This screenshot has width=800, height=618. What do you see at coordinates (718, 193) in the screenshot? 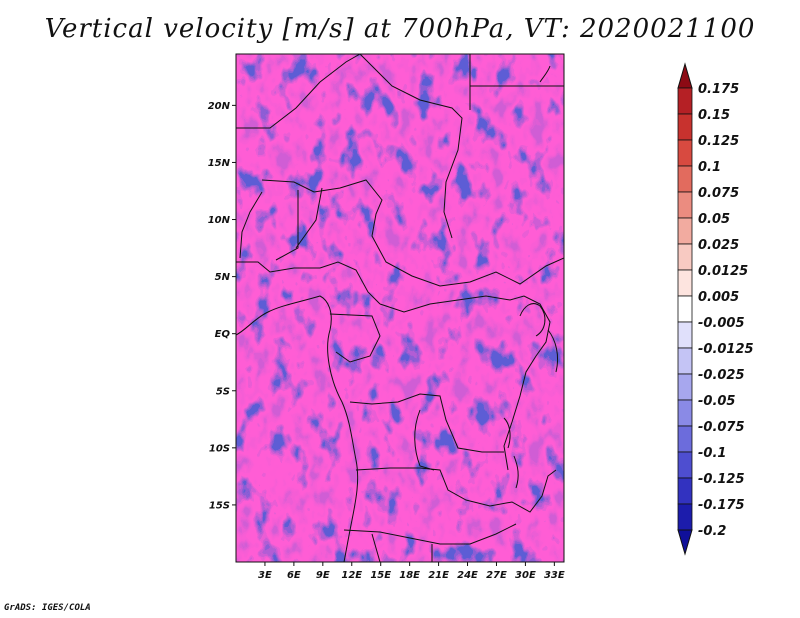
I see `colorbar-label: 0.075` at bounding box center [718, 193].